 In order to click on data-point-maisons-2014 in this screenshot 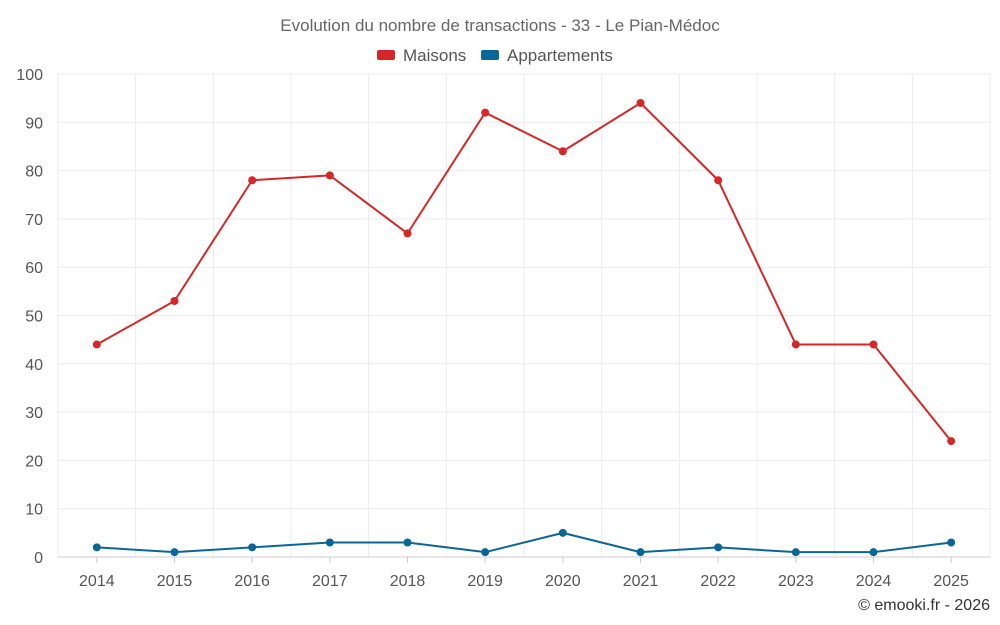, I will do `click(96, 344)`.